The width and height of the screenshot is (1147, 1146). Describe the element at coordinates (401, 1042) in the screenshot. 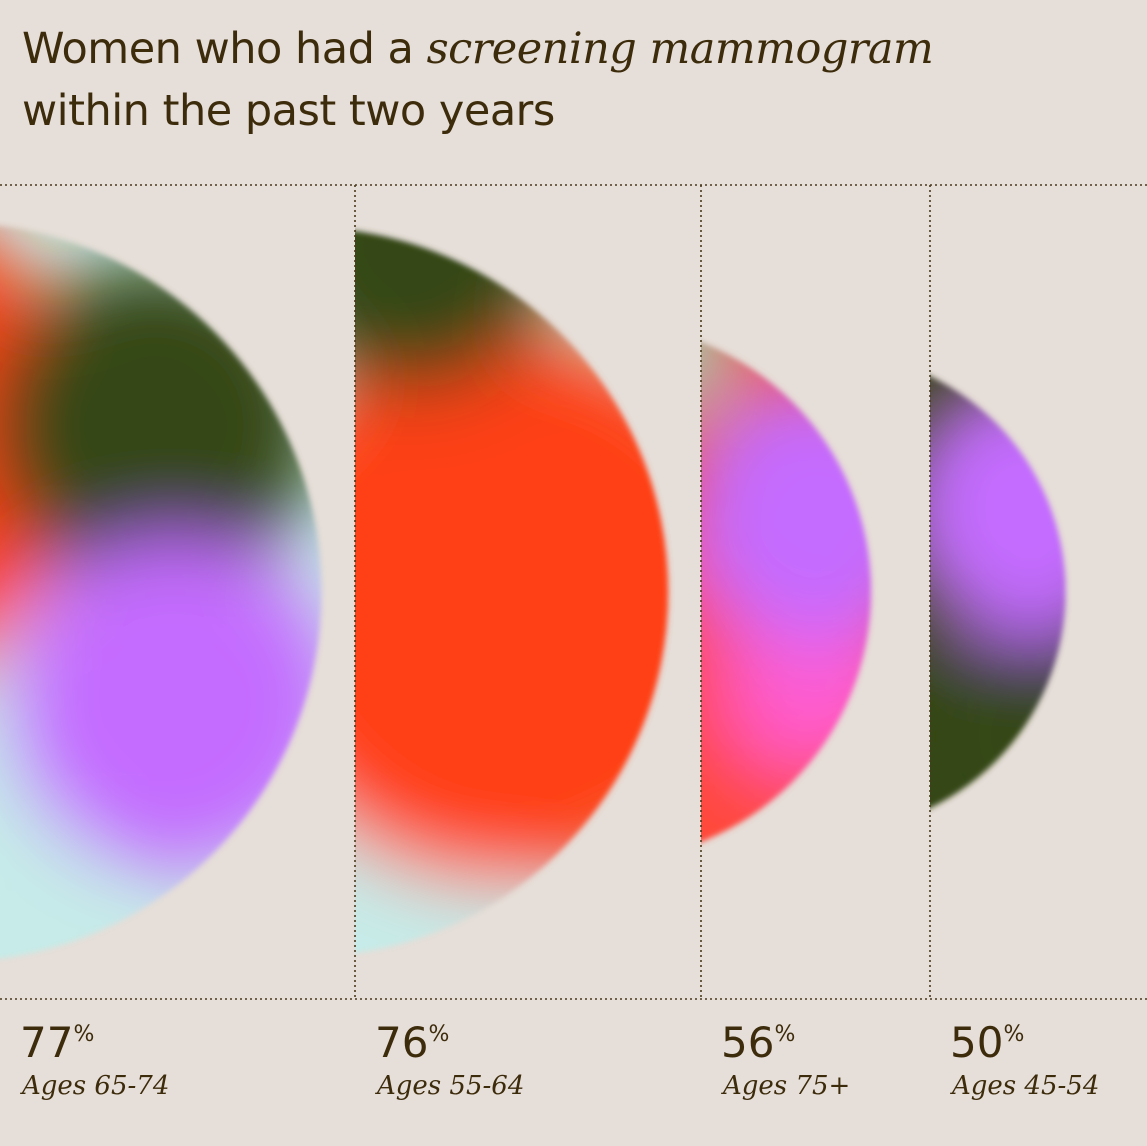

I see `value-number: 76` at that location.